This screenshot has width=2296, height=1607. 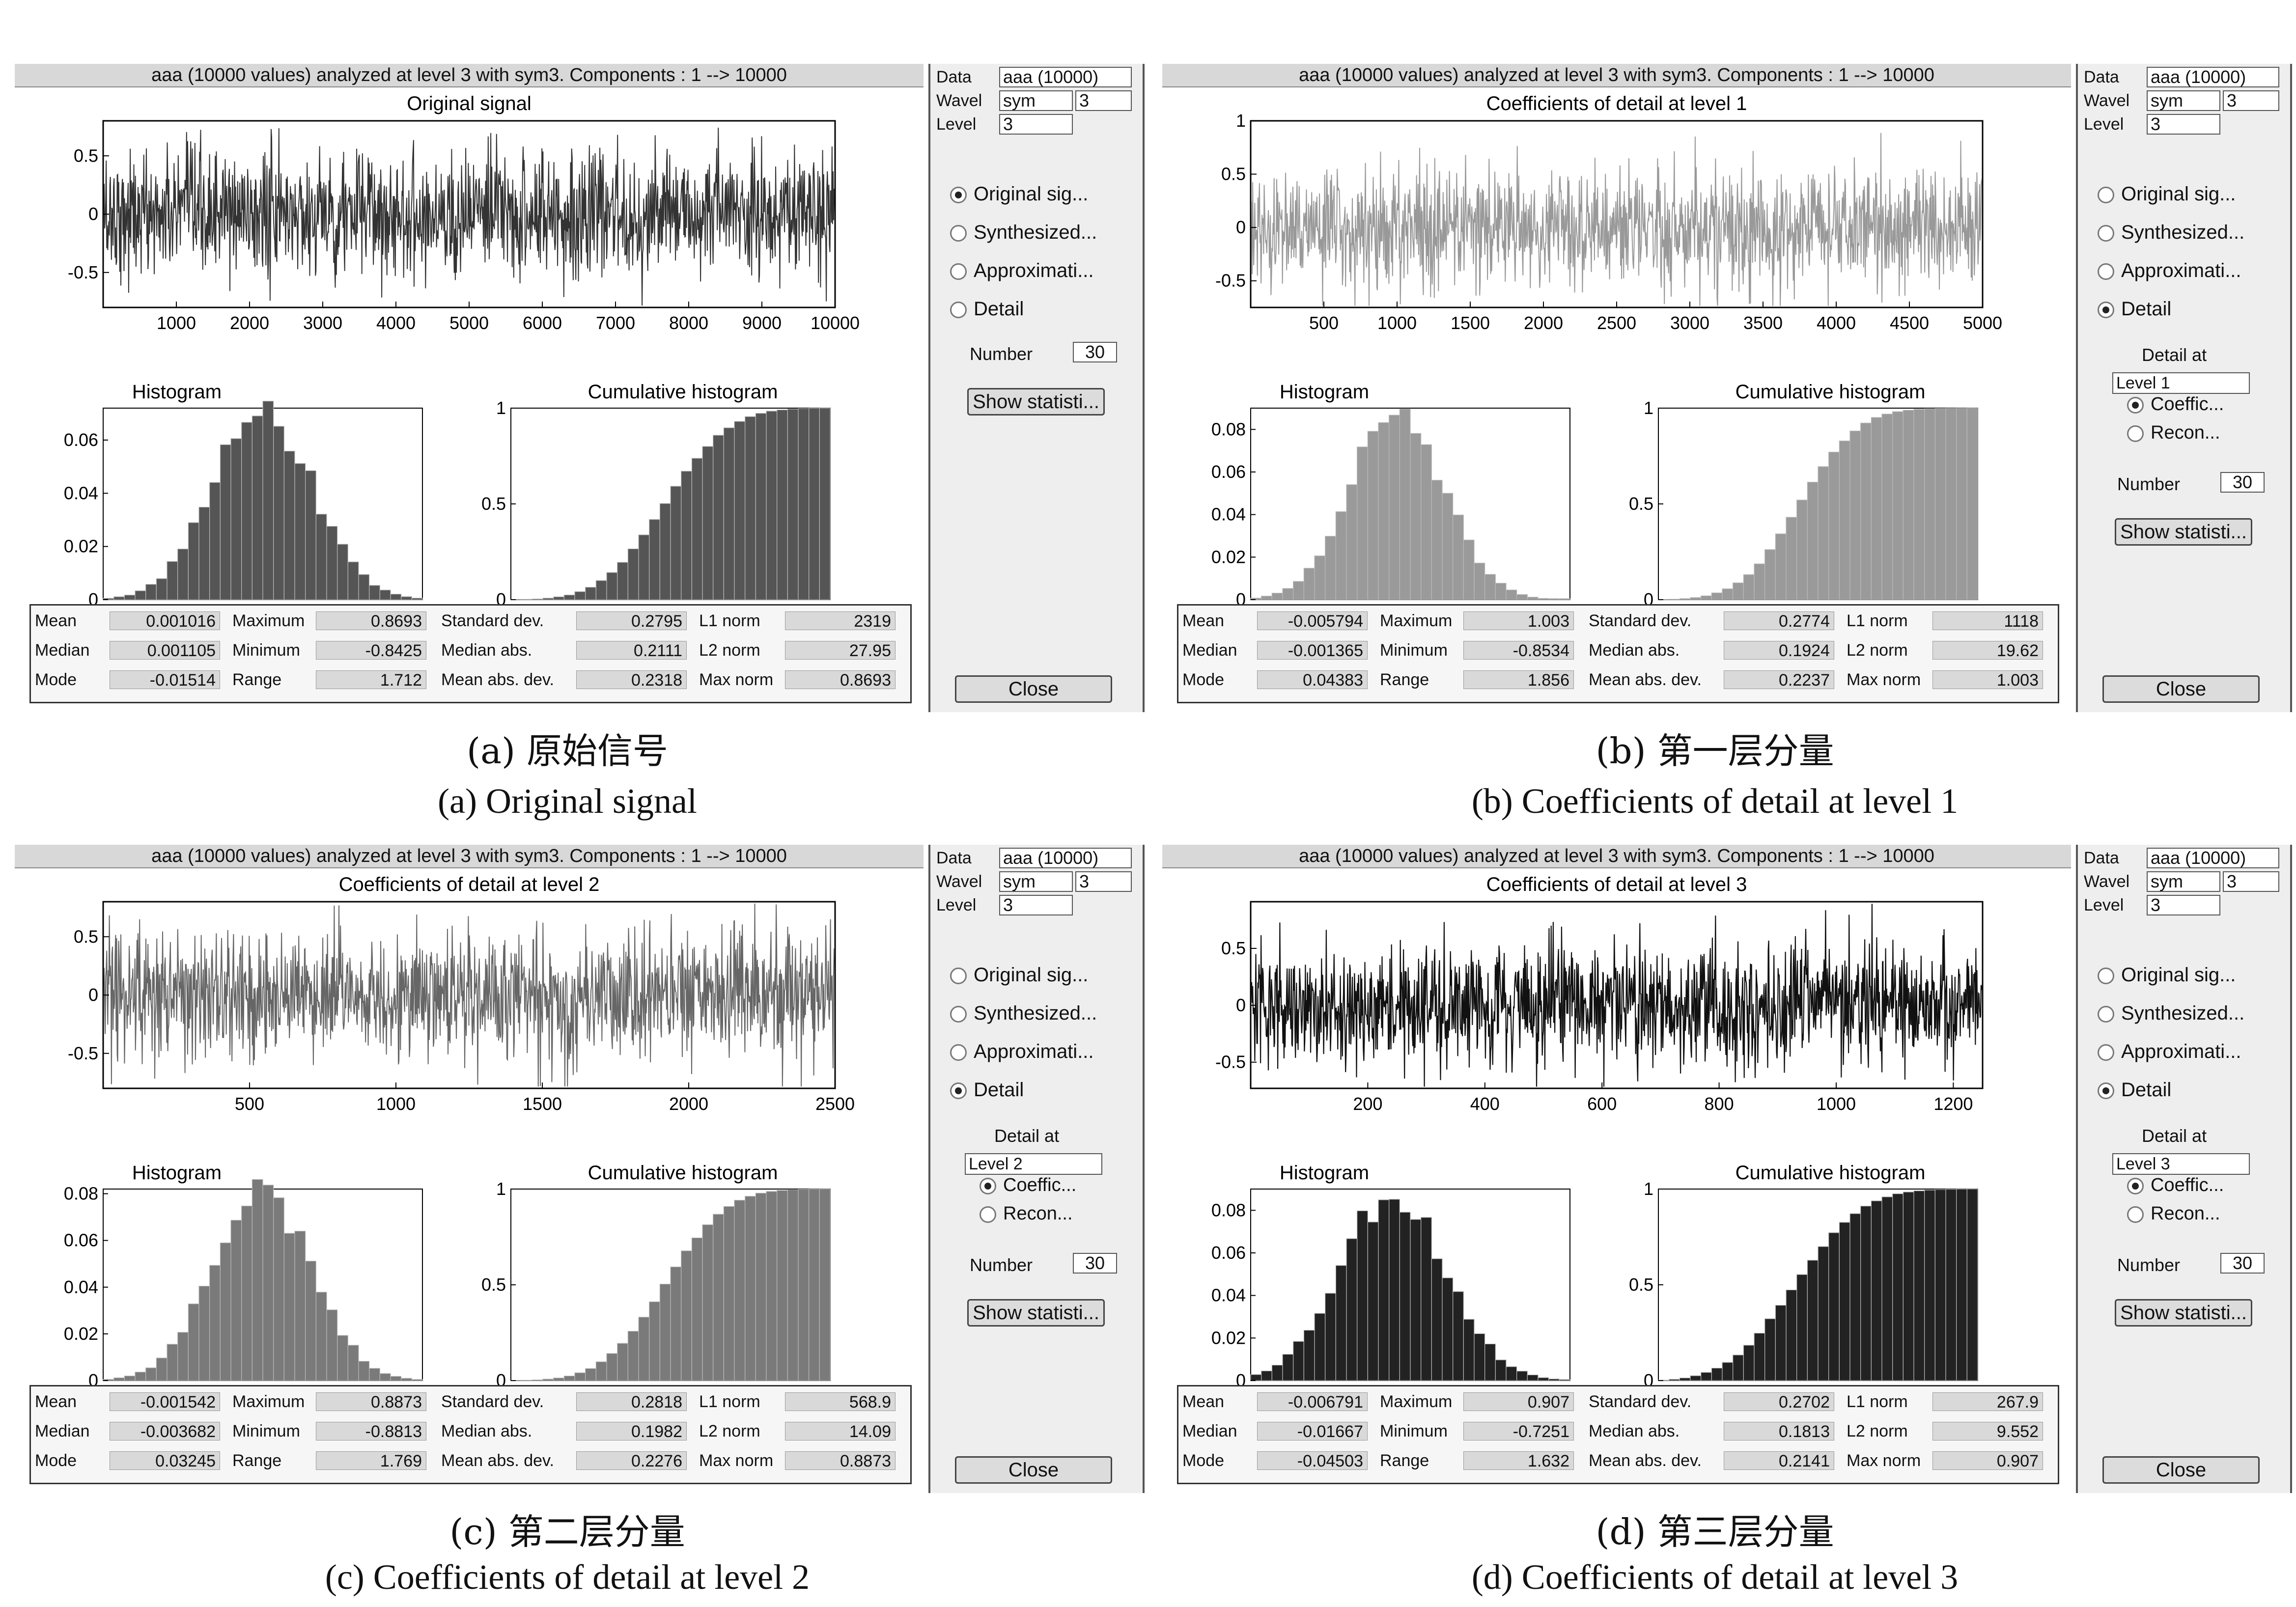 What do you see at coordinates (1634, 1431) in the screenshot?
I see `stat-label-median-abs: Median abs.` at bounding box center [1634, 1431].